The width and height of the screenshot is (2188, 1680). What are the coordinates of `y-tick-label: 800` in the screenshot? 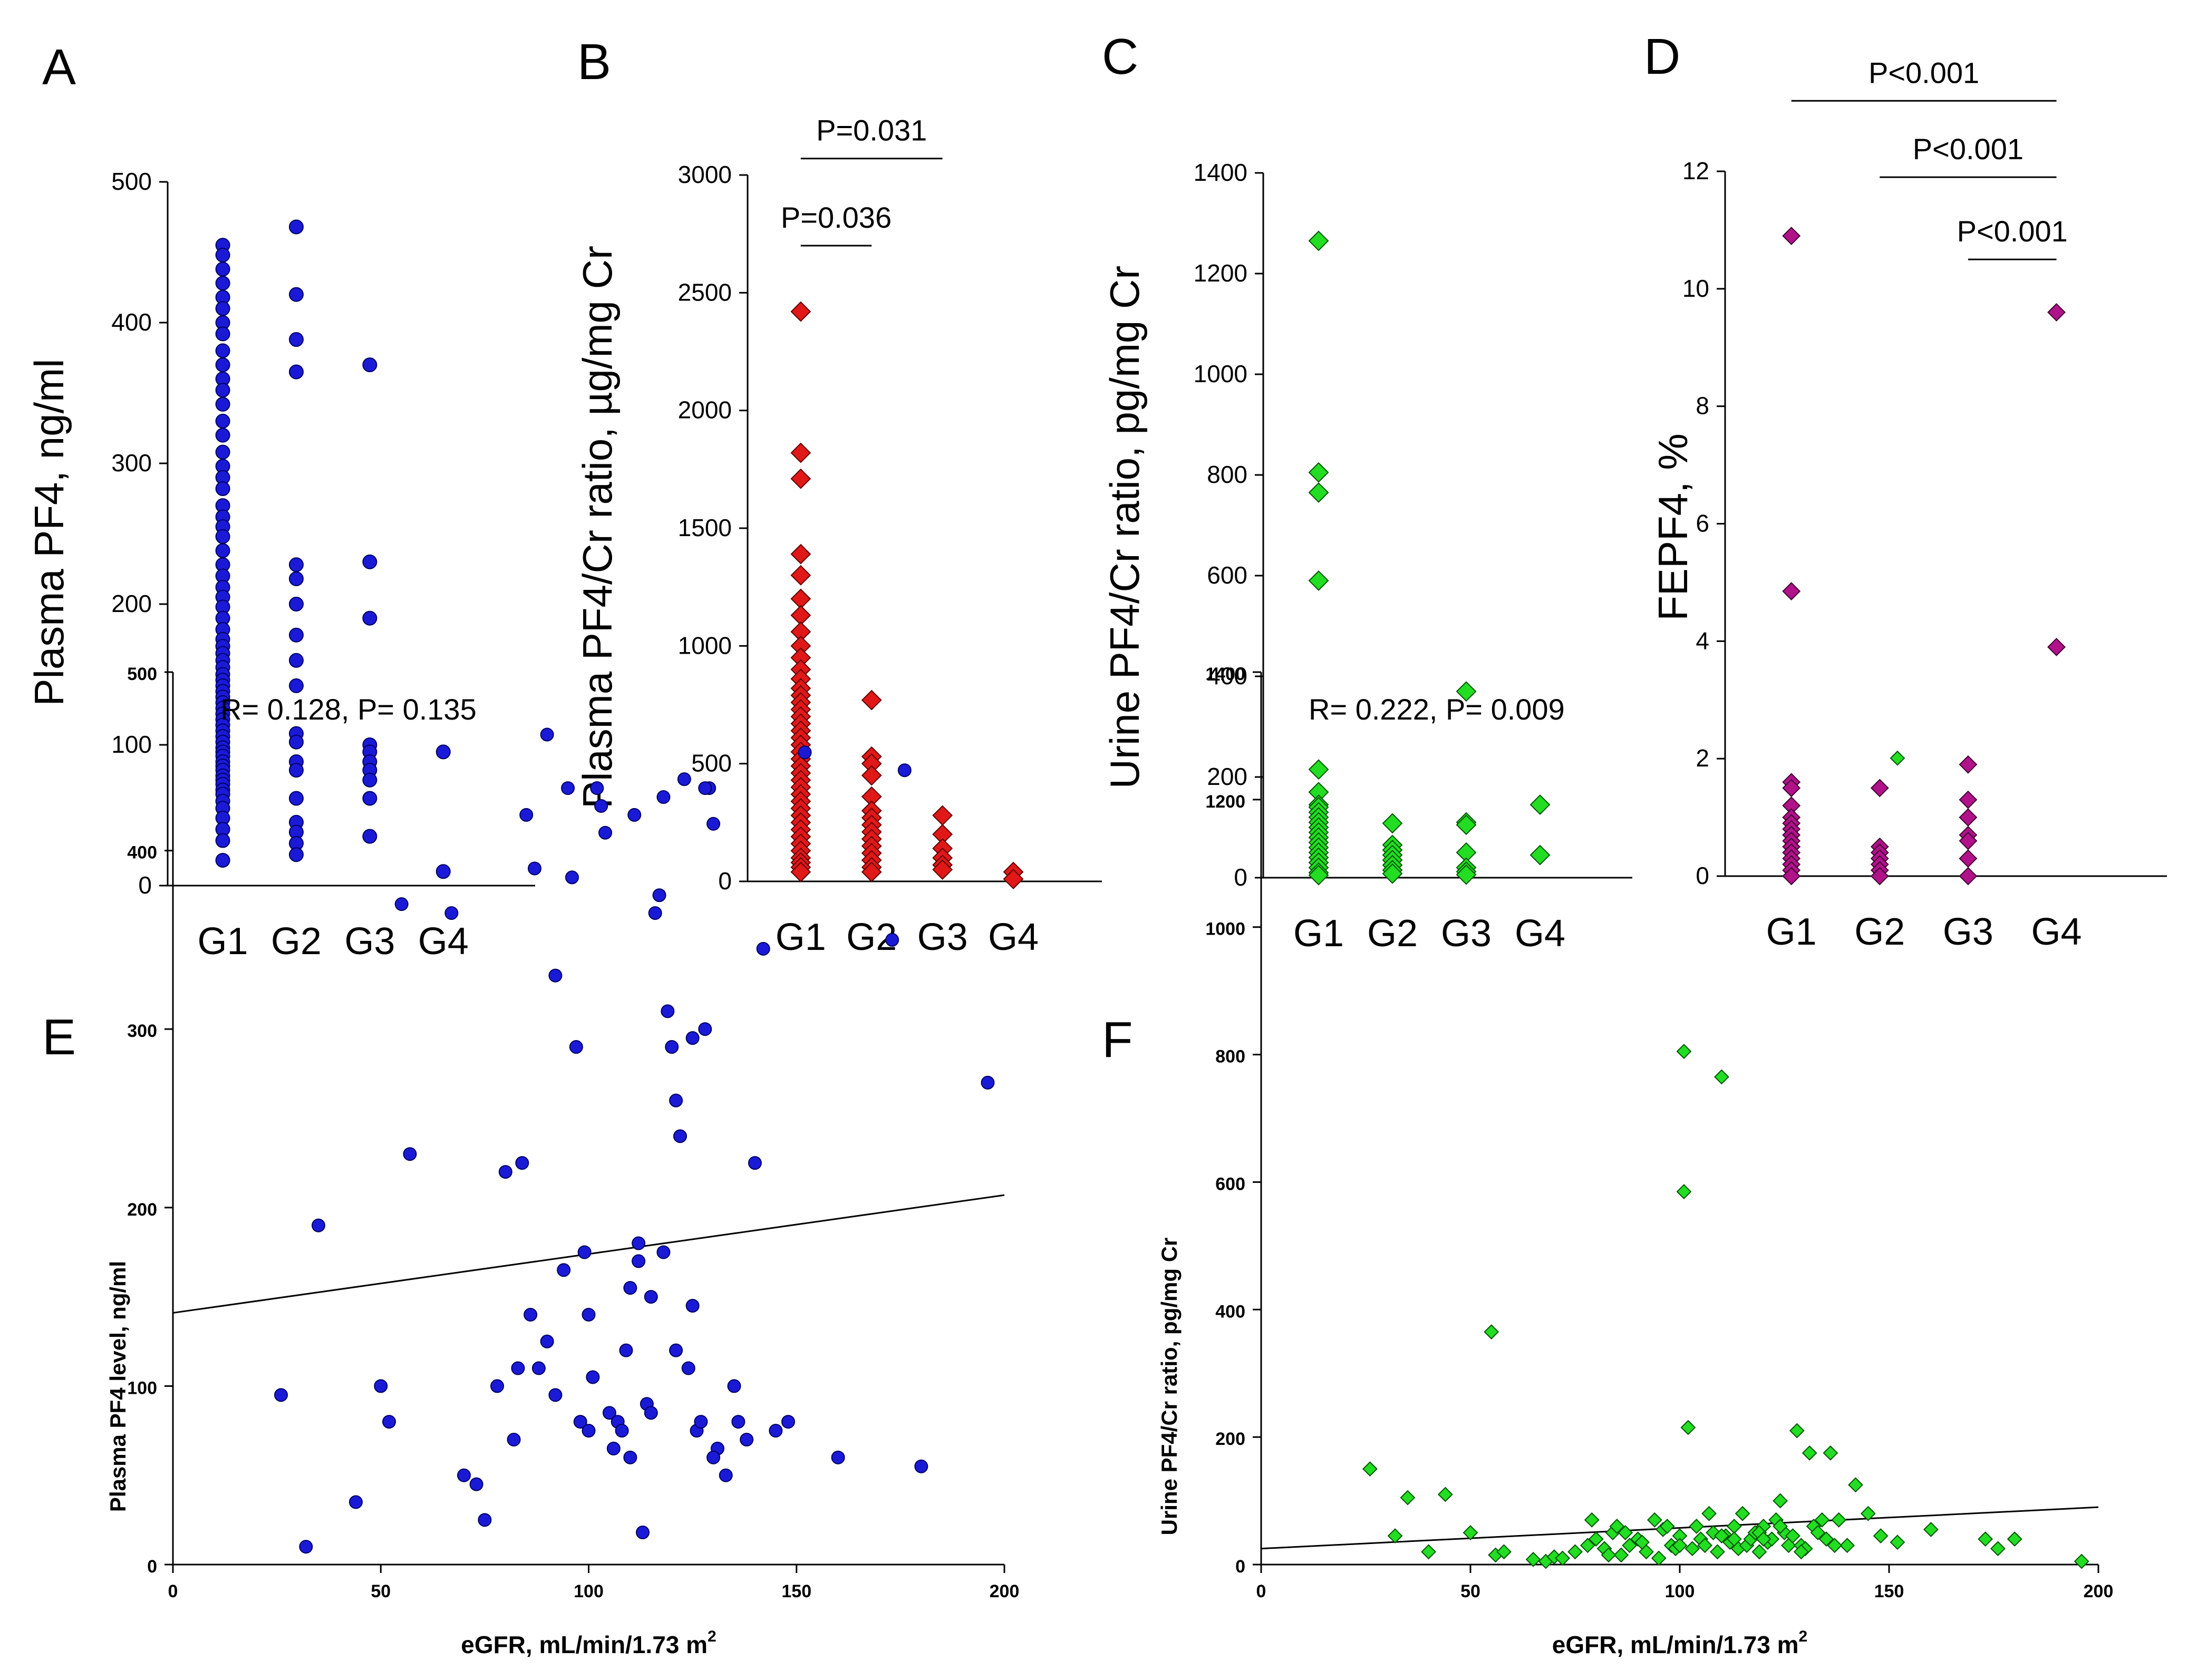 It's located at (1227, 474).